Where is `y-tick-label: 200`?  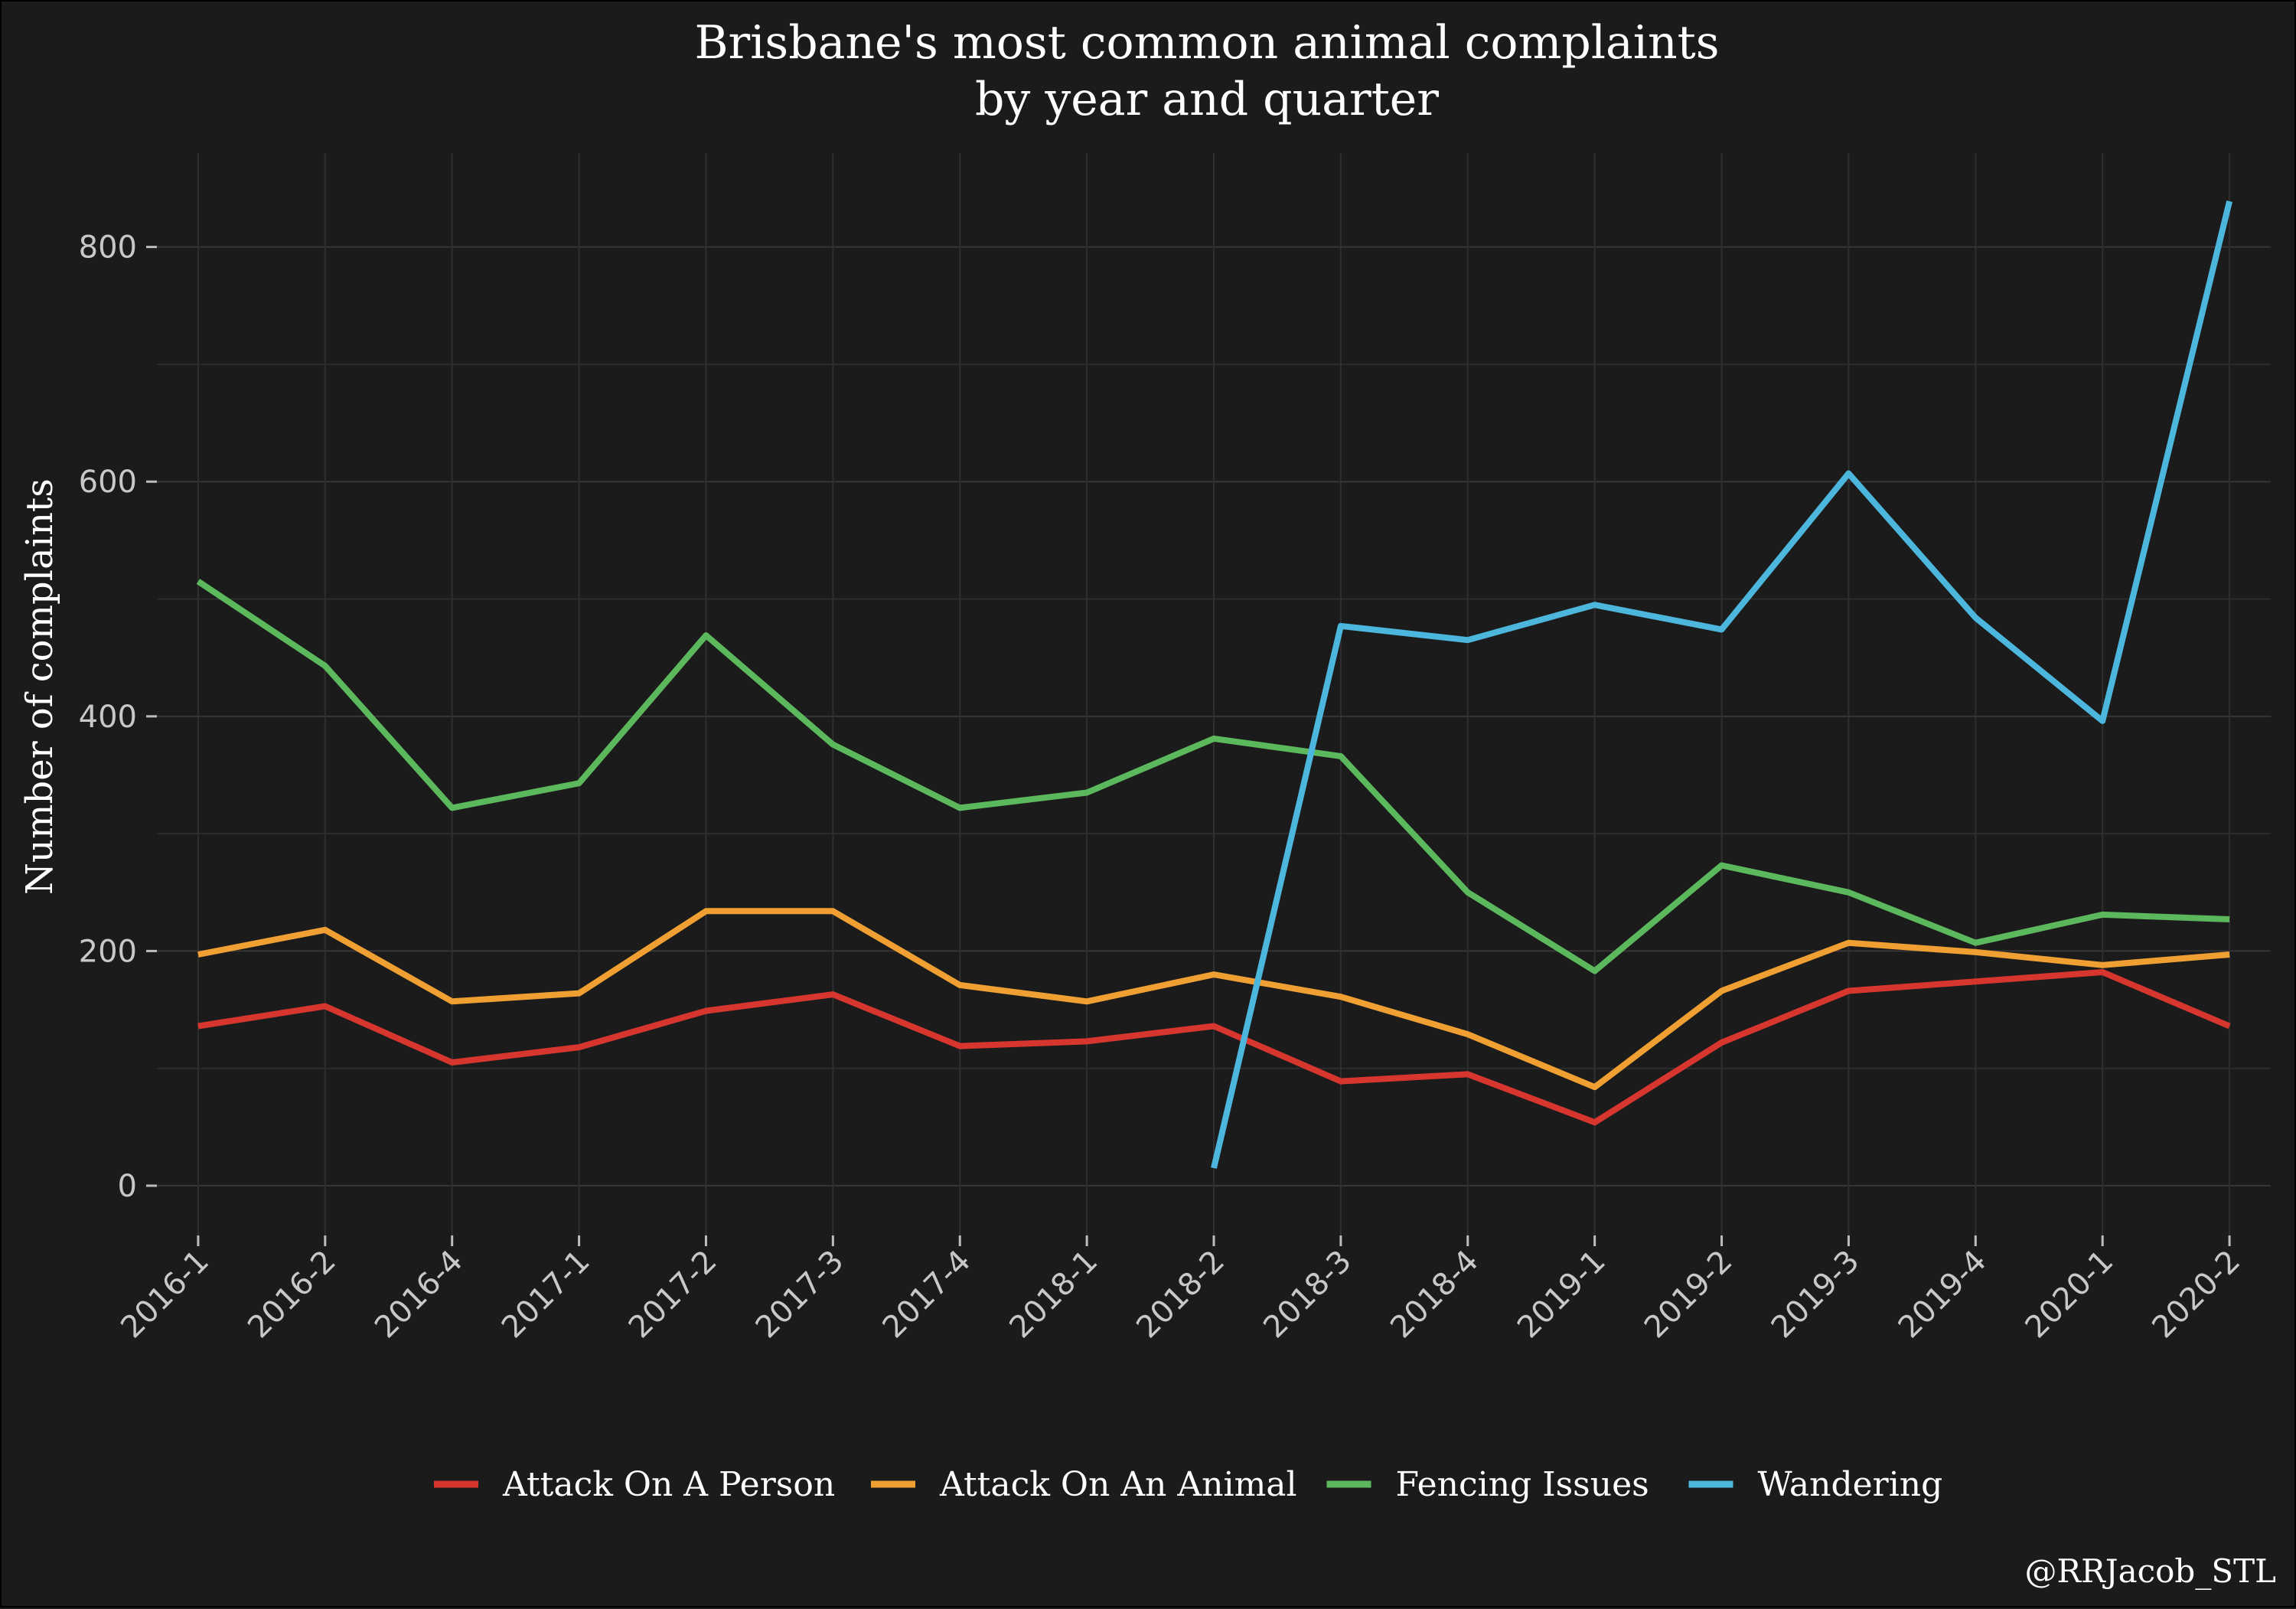
y-tick-label: 200 is located at coordinates (108, 951).